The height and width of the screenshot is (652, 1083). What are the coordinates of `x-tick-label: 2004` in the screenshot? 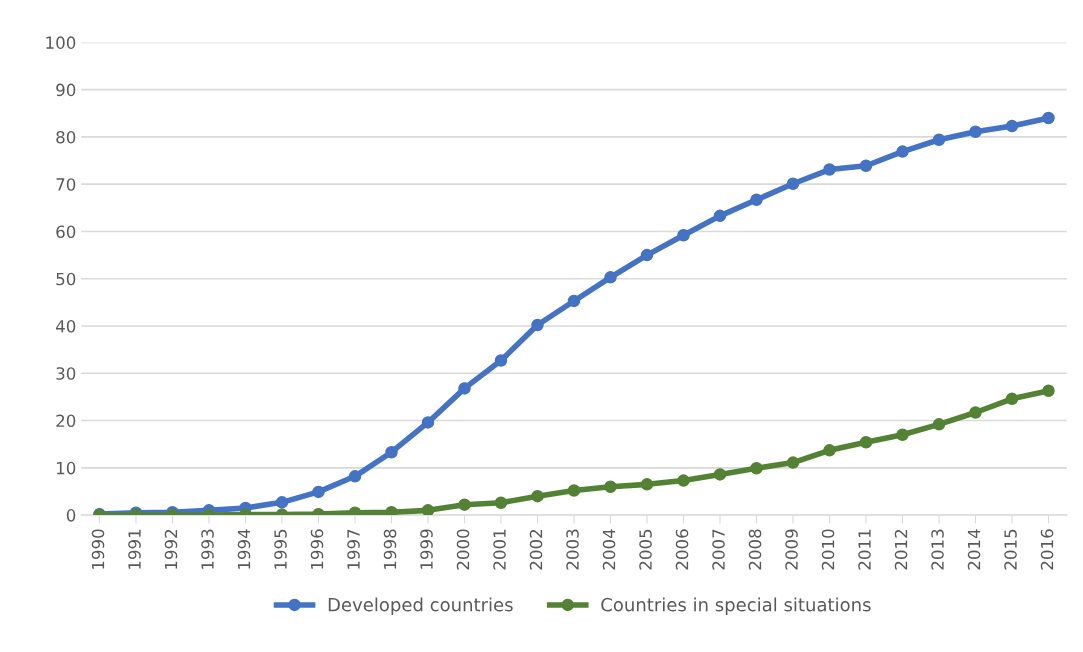 It's located at (609, 549).